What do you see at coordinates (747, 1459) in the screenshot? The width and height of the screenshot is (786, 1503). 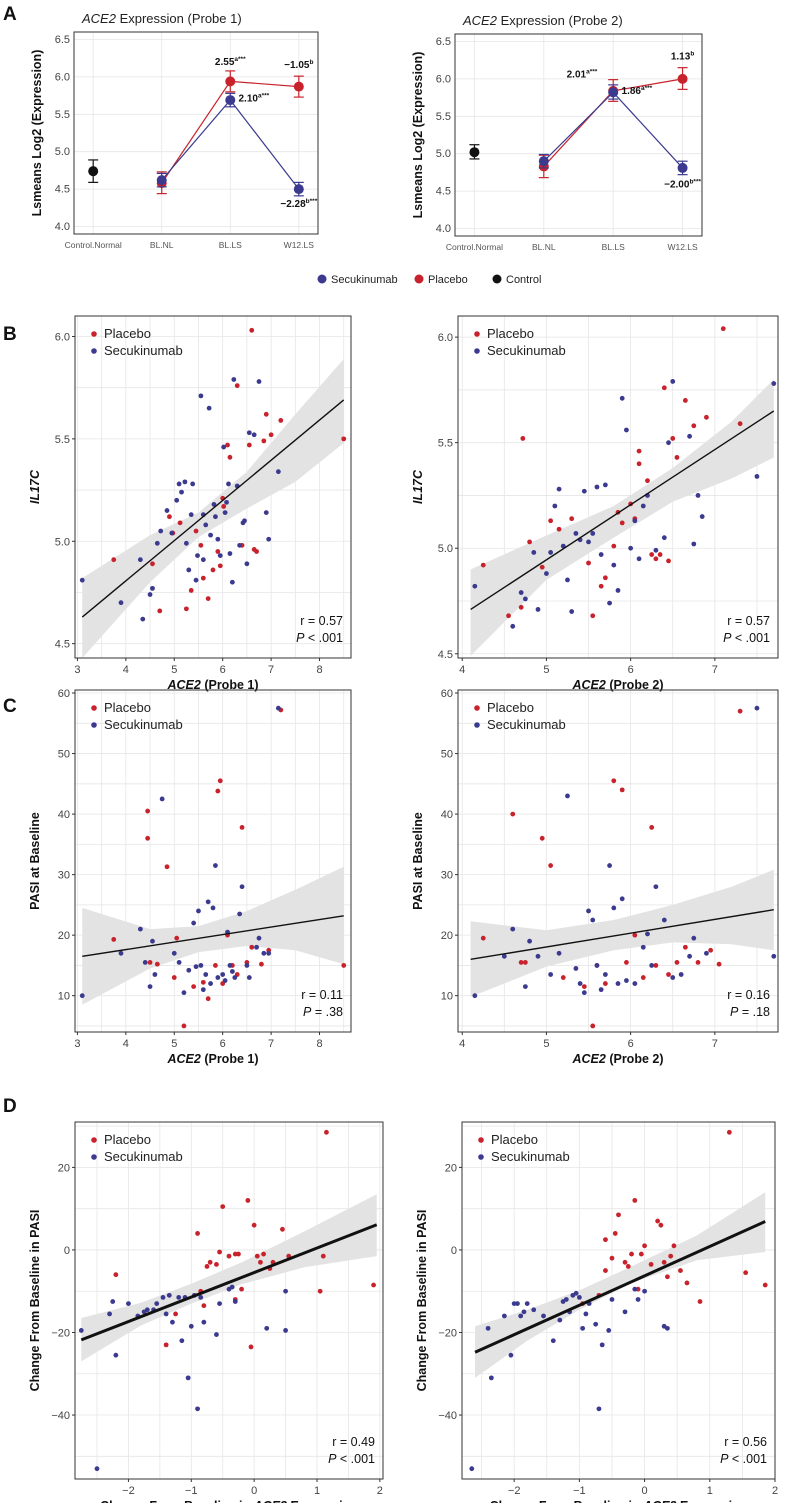 I see `p-value-text: < .001` at bounding box center [747, 1459].